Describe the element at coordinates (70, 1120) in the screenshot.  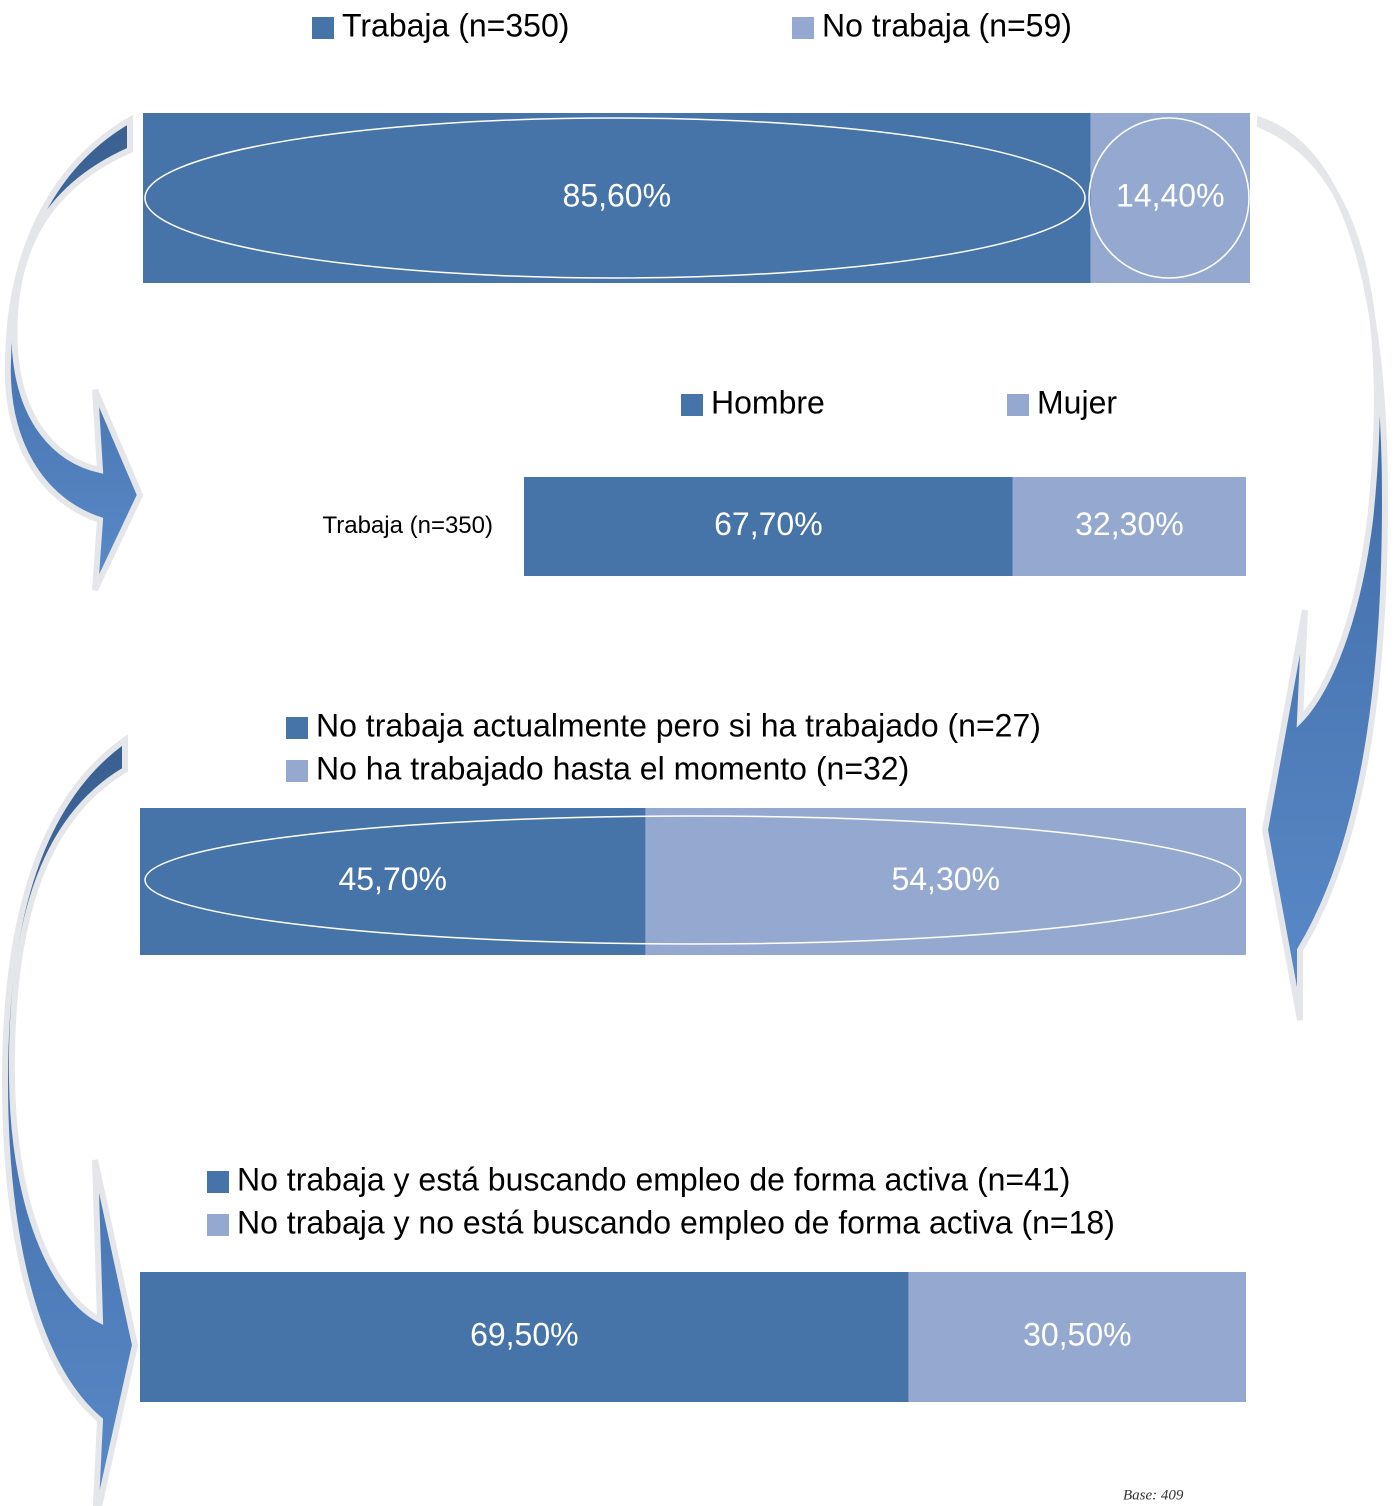
I see `arrow-left-bottom` at that location.